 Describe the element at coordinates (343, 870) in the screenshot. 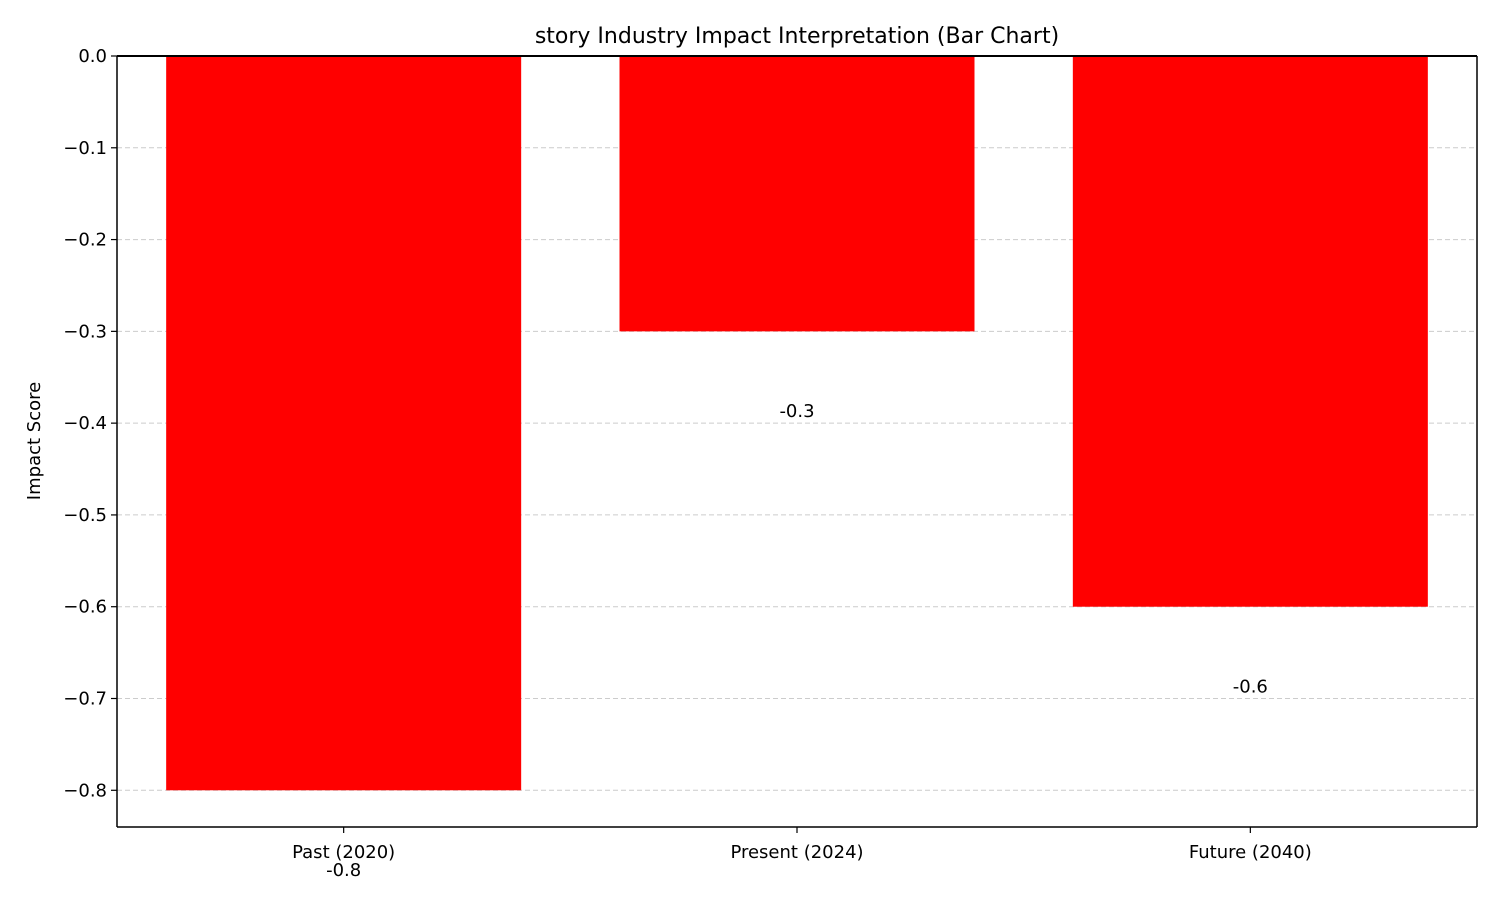

I see `data-label: -0.8` at that location.